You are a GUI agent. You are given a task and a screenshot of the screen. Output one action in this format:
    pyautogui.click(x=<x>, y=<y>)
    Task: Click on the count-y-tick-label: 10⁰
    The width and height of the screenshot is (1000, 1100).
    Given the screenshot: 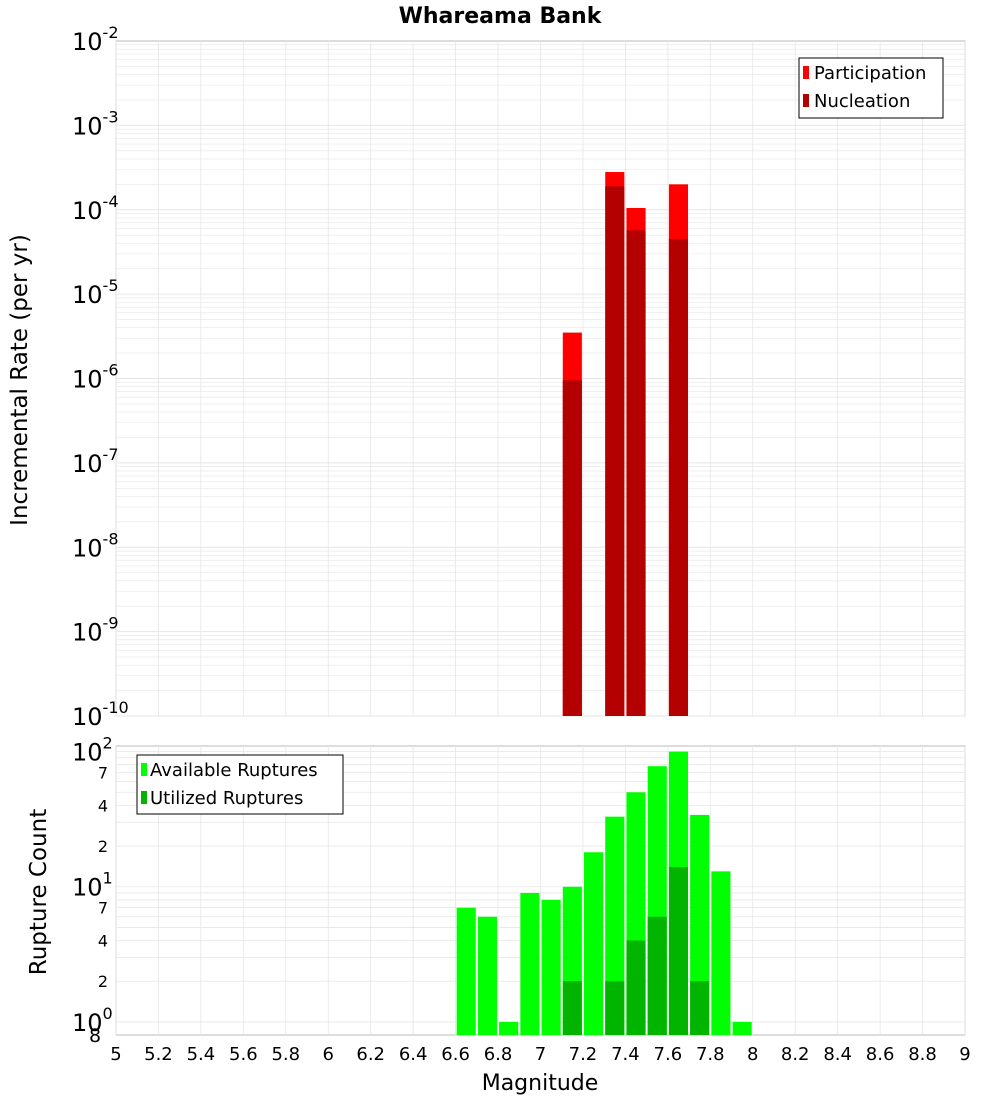 What is the action you would take?
    pyautogui.click(x=92, y=1020)
    